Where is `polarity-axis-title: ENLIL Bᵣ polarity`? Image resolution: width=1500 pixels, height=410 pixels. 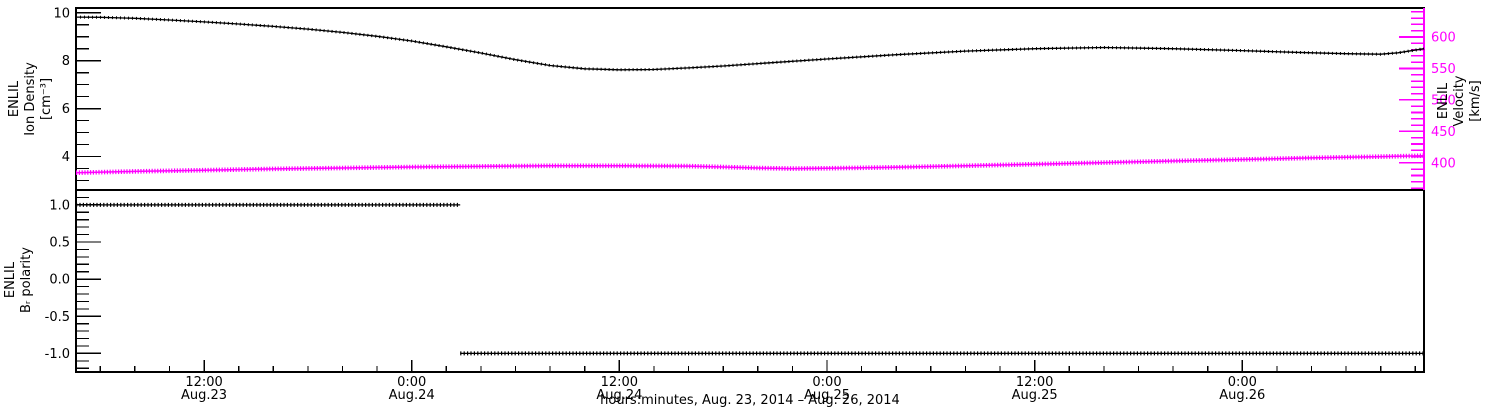 polarity-axis-title: ENLIL Bᵣ polarity is located at coordinates (20, 280).